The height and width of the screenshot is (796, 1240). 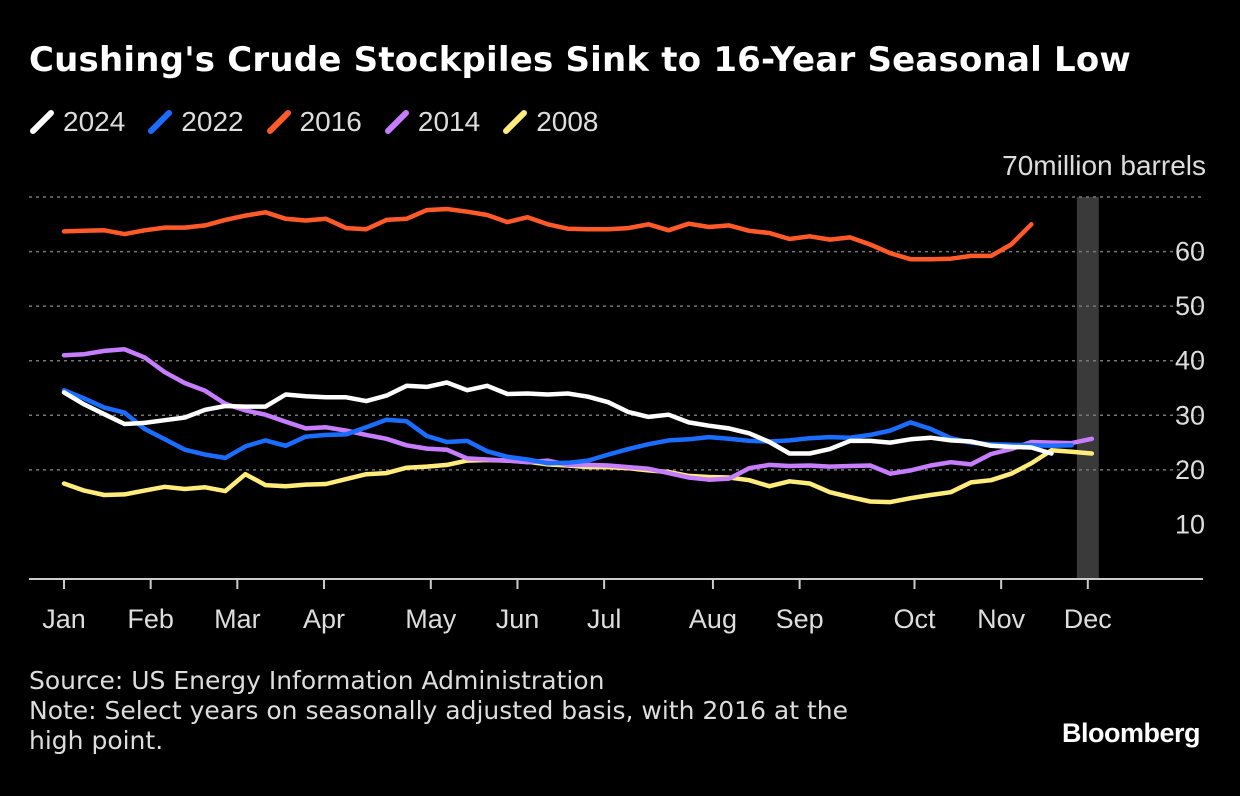 What do you see at coordinates (160, 122) in the screenshot?
I see `legend-swatch-2022` at bounding box center [160, 122].